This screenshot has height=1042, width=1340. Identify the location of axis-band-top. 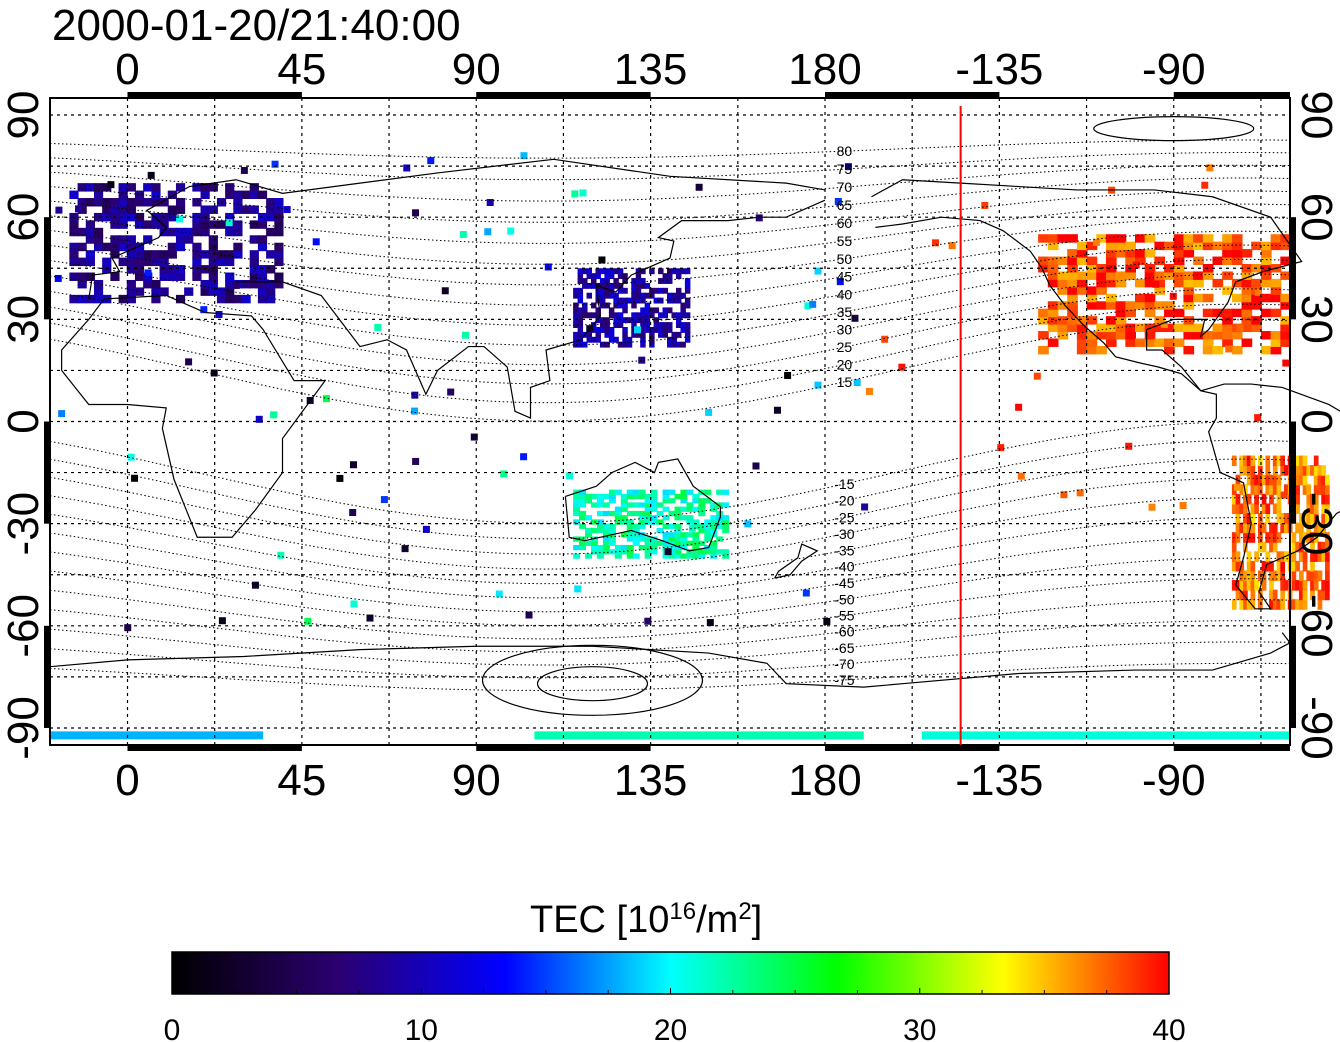
(1231, 95).